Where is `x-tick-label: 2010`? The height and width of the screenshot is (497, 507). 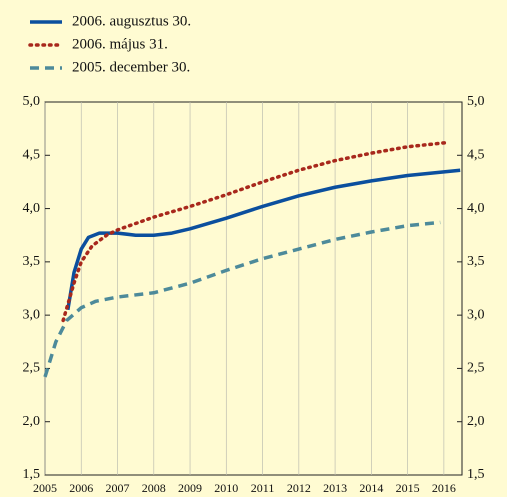
x-tick-label: 2010 is located at coordinates (226, 488).